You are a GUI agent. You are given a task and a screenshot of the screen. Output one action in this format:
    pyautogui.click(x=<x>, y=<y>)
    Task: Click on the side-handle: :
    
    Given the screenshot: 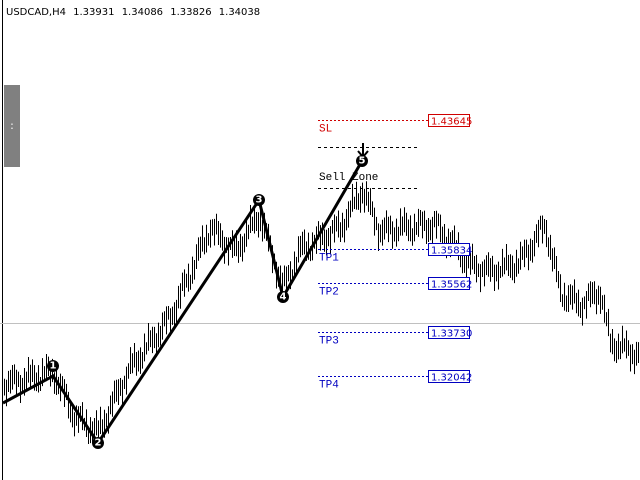 What is the action you would take?
    pyautogui.click(x=12, y=125)
    